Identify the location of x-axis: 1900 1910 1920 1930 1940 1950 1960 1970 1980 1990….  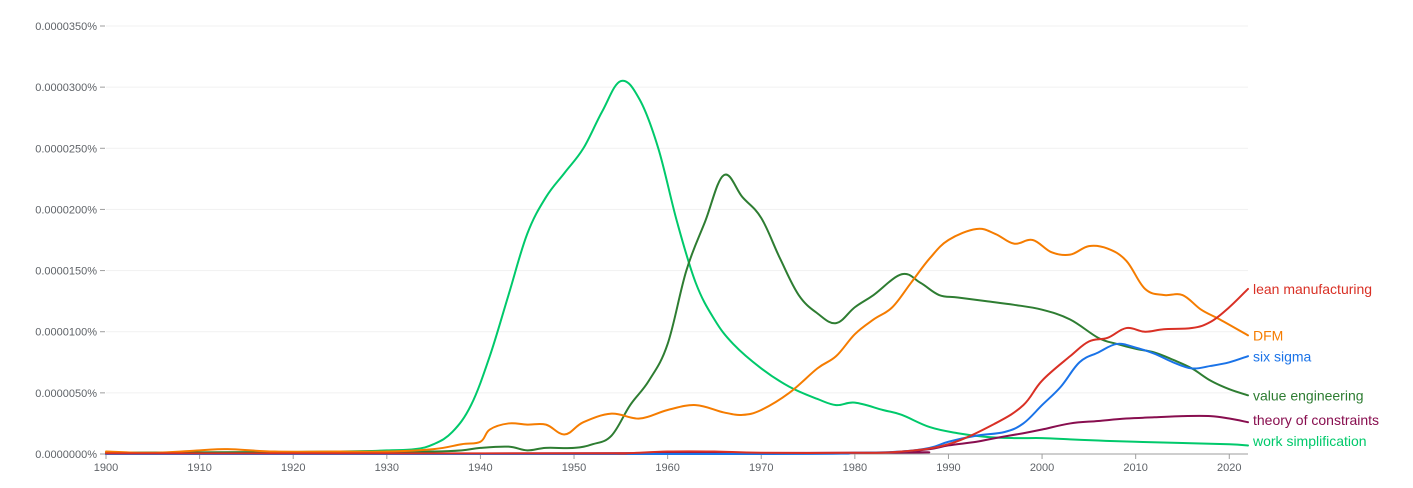
(671, 463).